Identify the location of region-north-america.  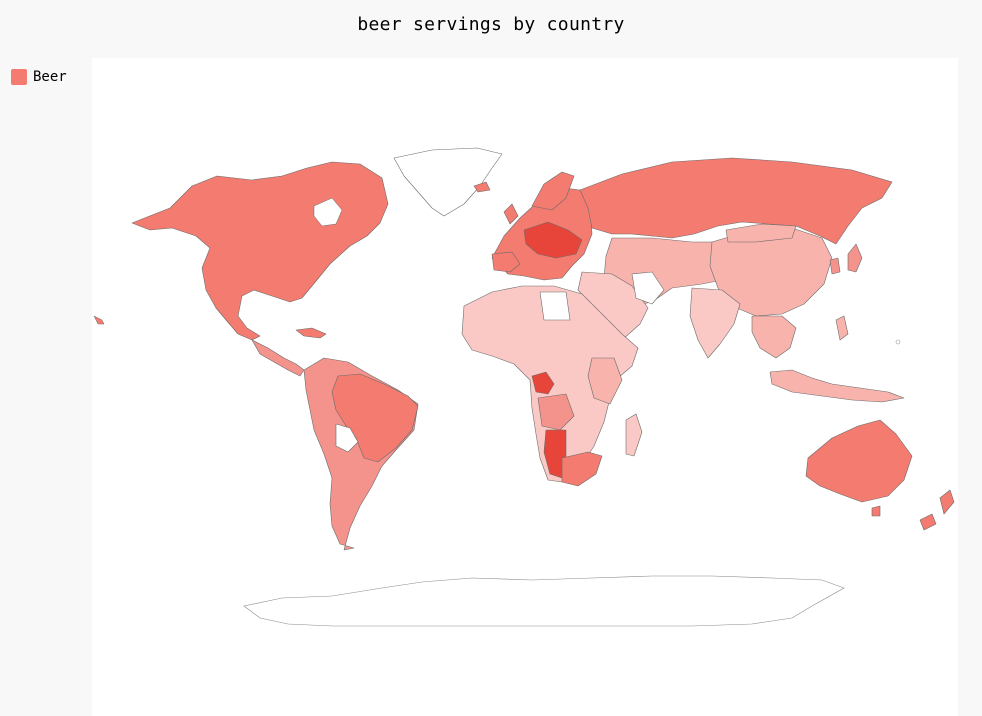
(260, 251).